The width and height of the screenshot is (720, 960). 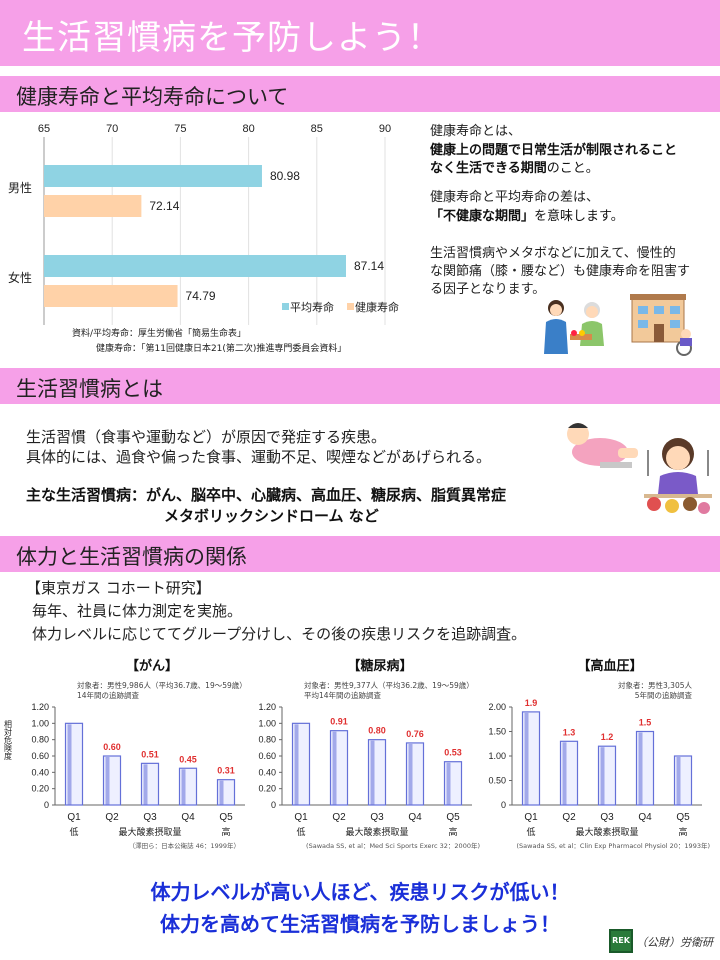 I want to click on subject-note: 14年間の追跡調査, so click(x=108, y=695).